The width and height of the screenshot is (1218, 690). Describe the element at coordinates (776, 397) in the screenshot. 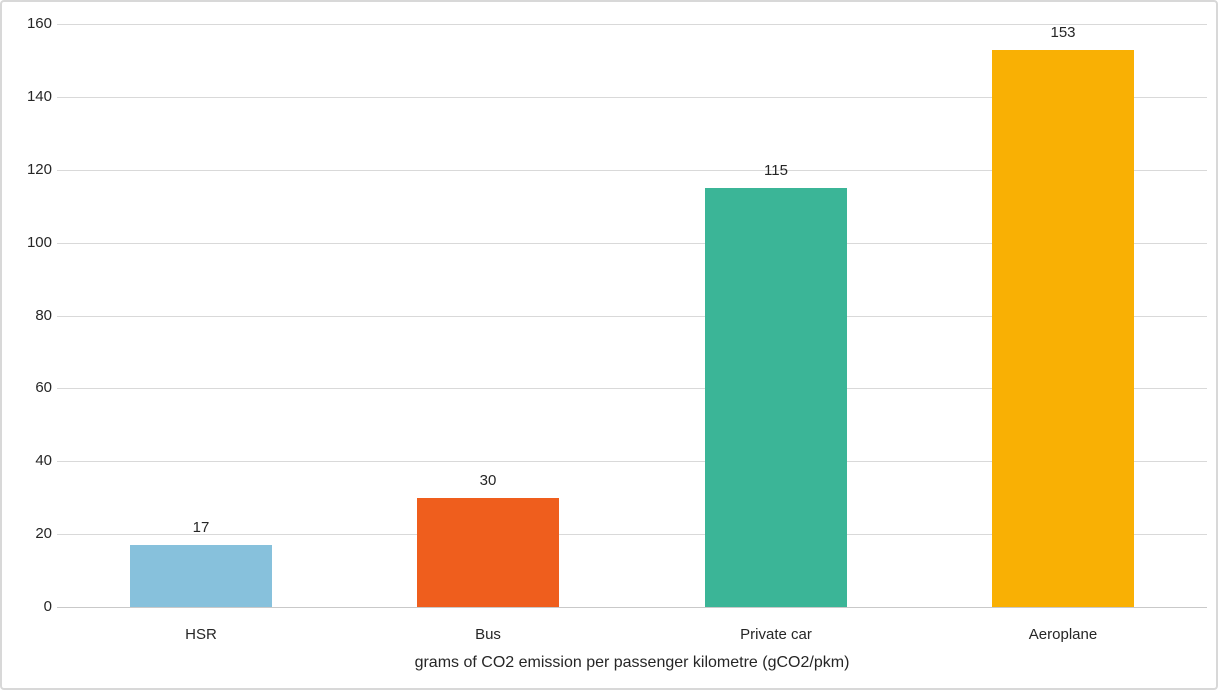

I see `bar-private-car` at that location.